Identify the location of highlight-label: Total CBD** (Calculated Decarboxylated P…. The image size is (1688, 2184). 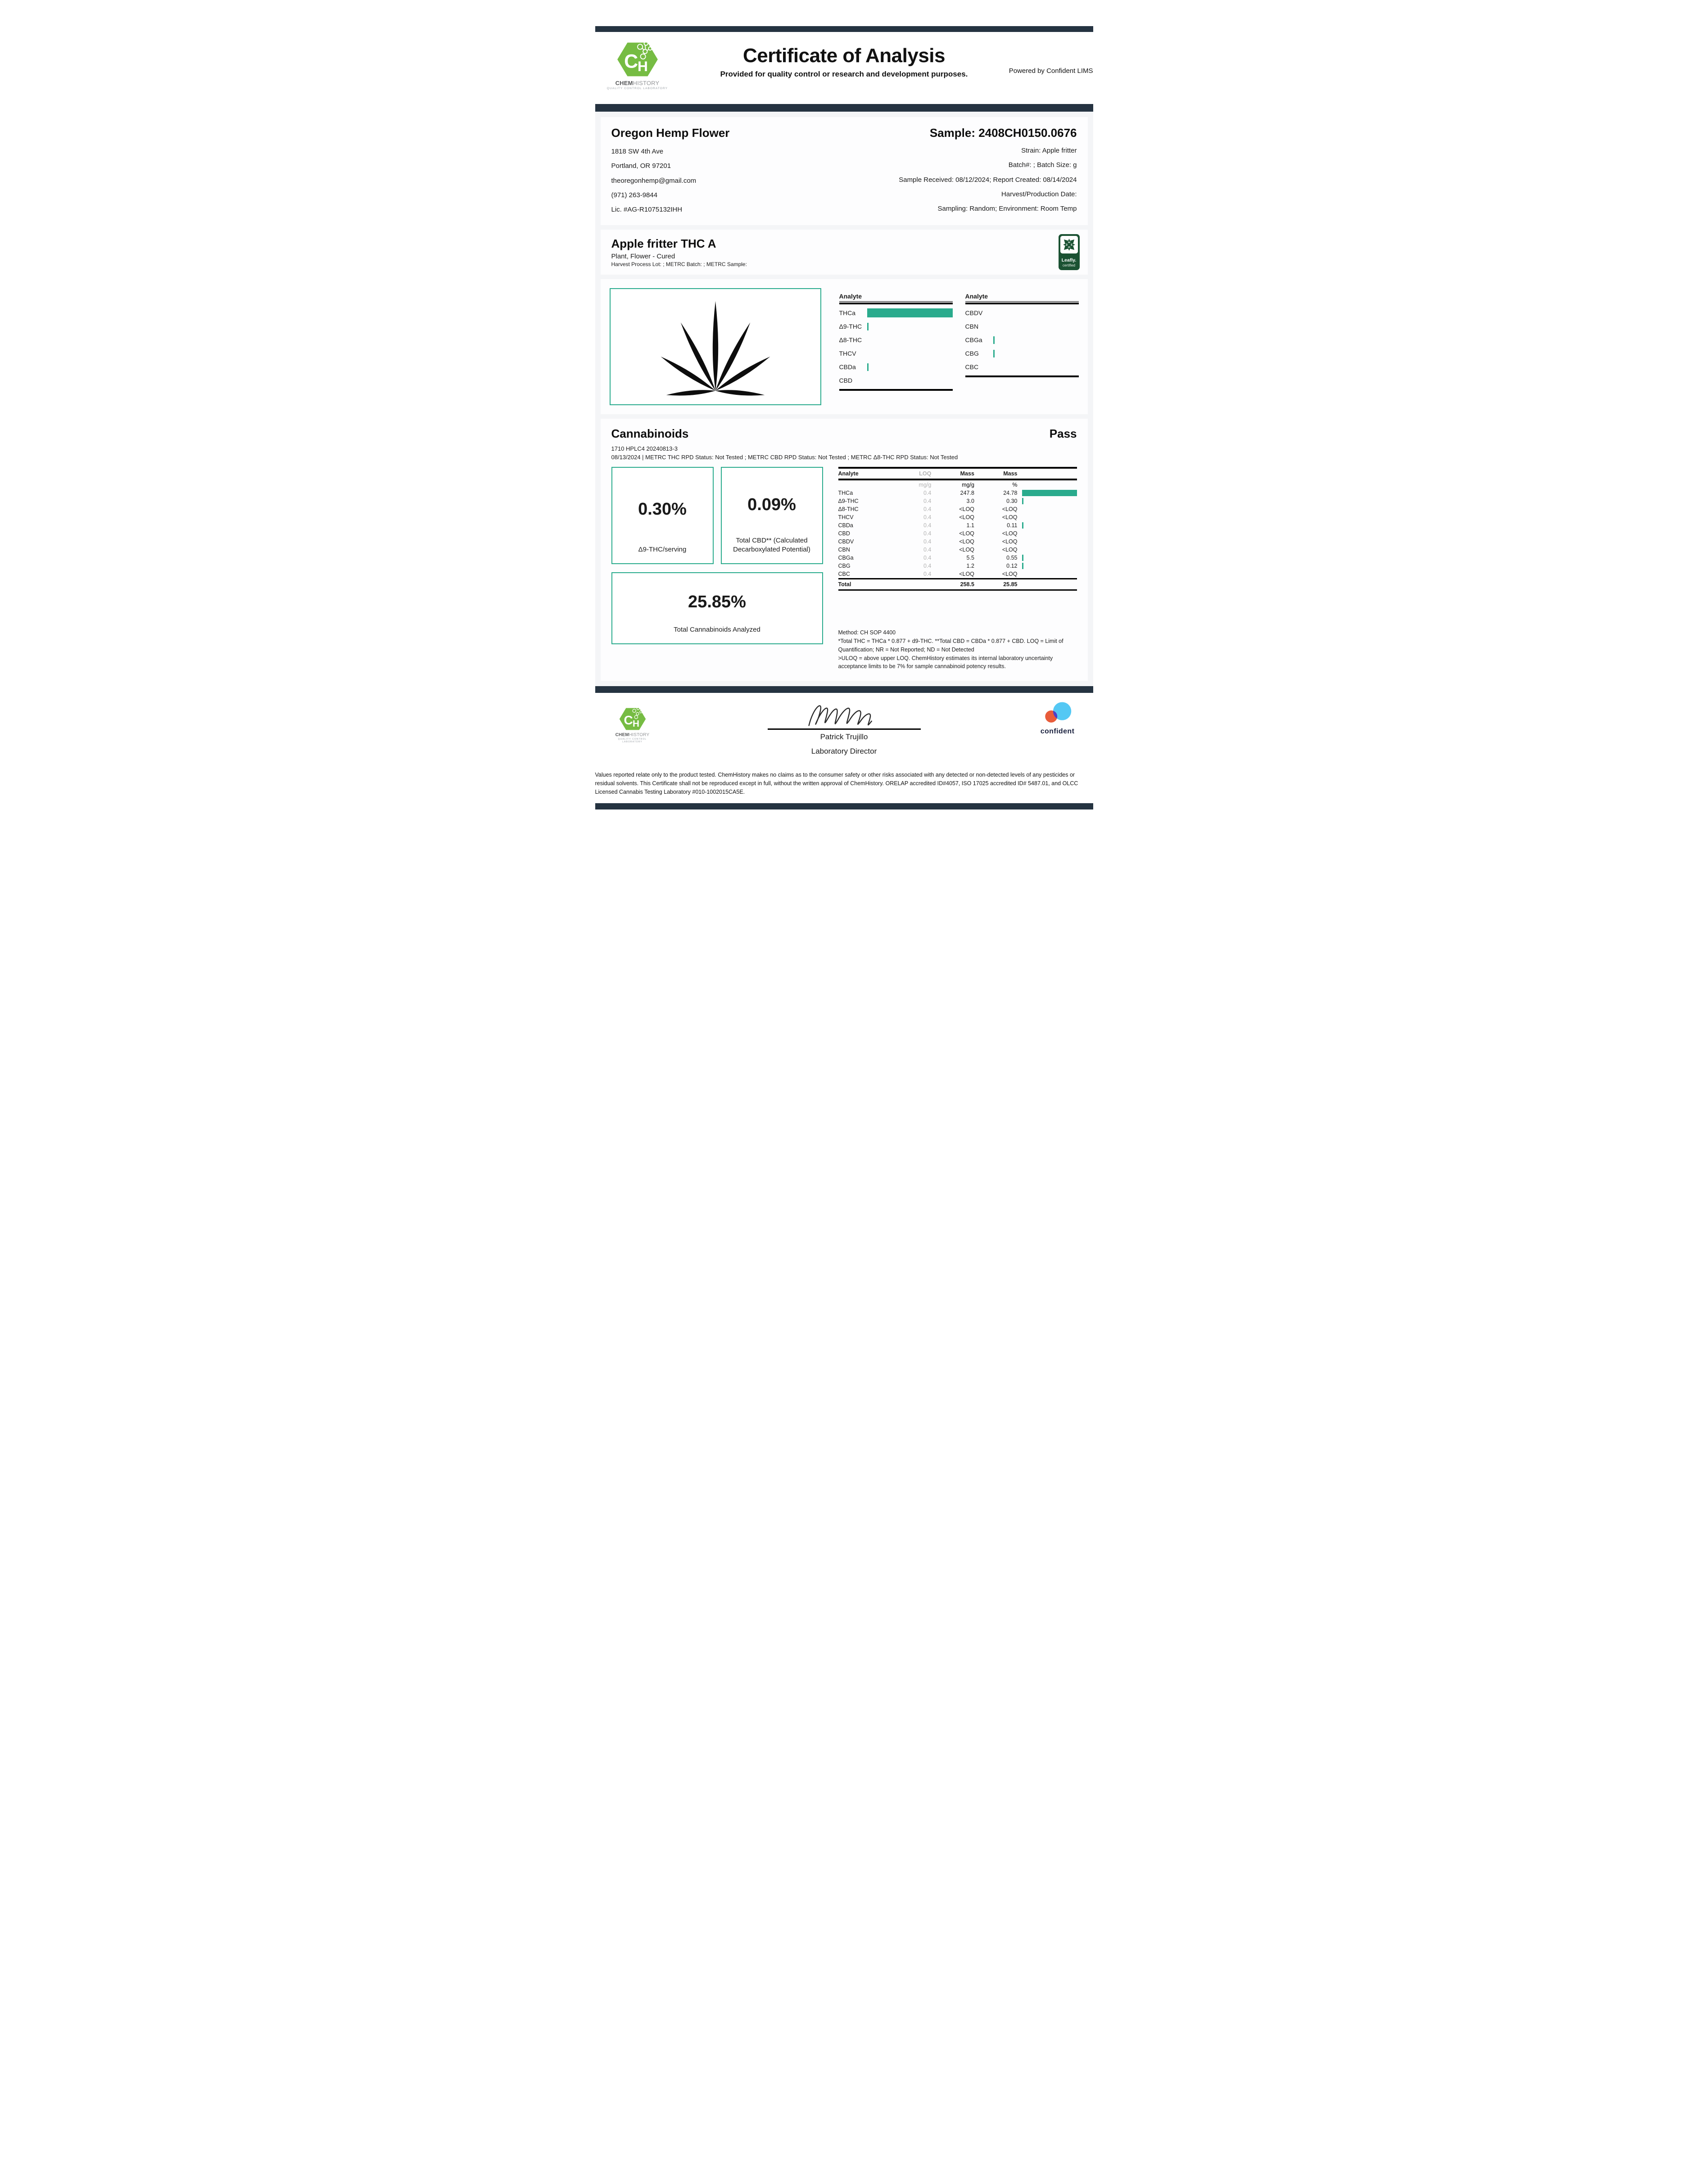
(771, 544).